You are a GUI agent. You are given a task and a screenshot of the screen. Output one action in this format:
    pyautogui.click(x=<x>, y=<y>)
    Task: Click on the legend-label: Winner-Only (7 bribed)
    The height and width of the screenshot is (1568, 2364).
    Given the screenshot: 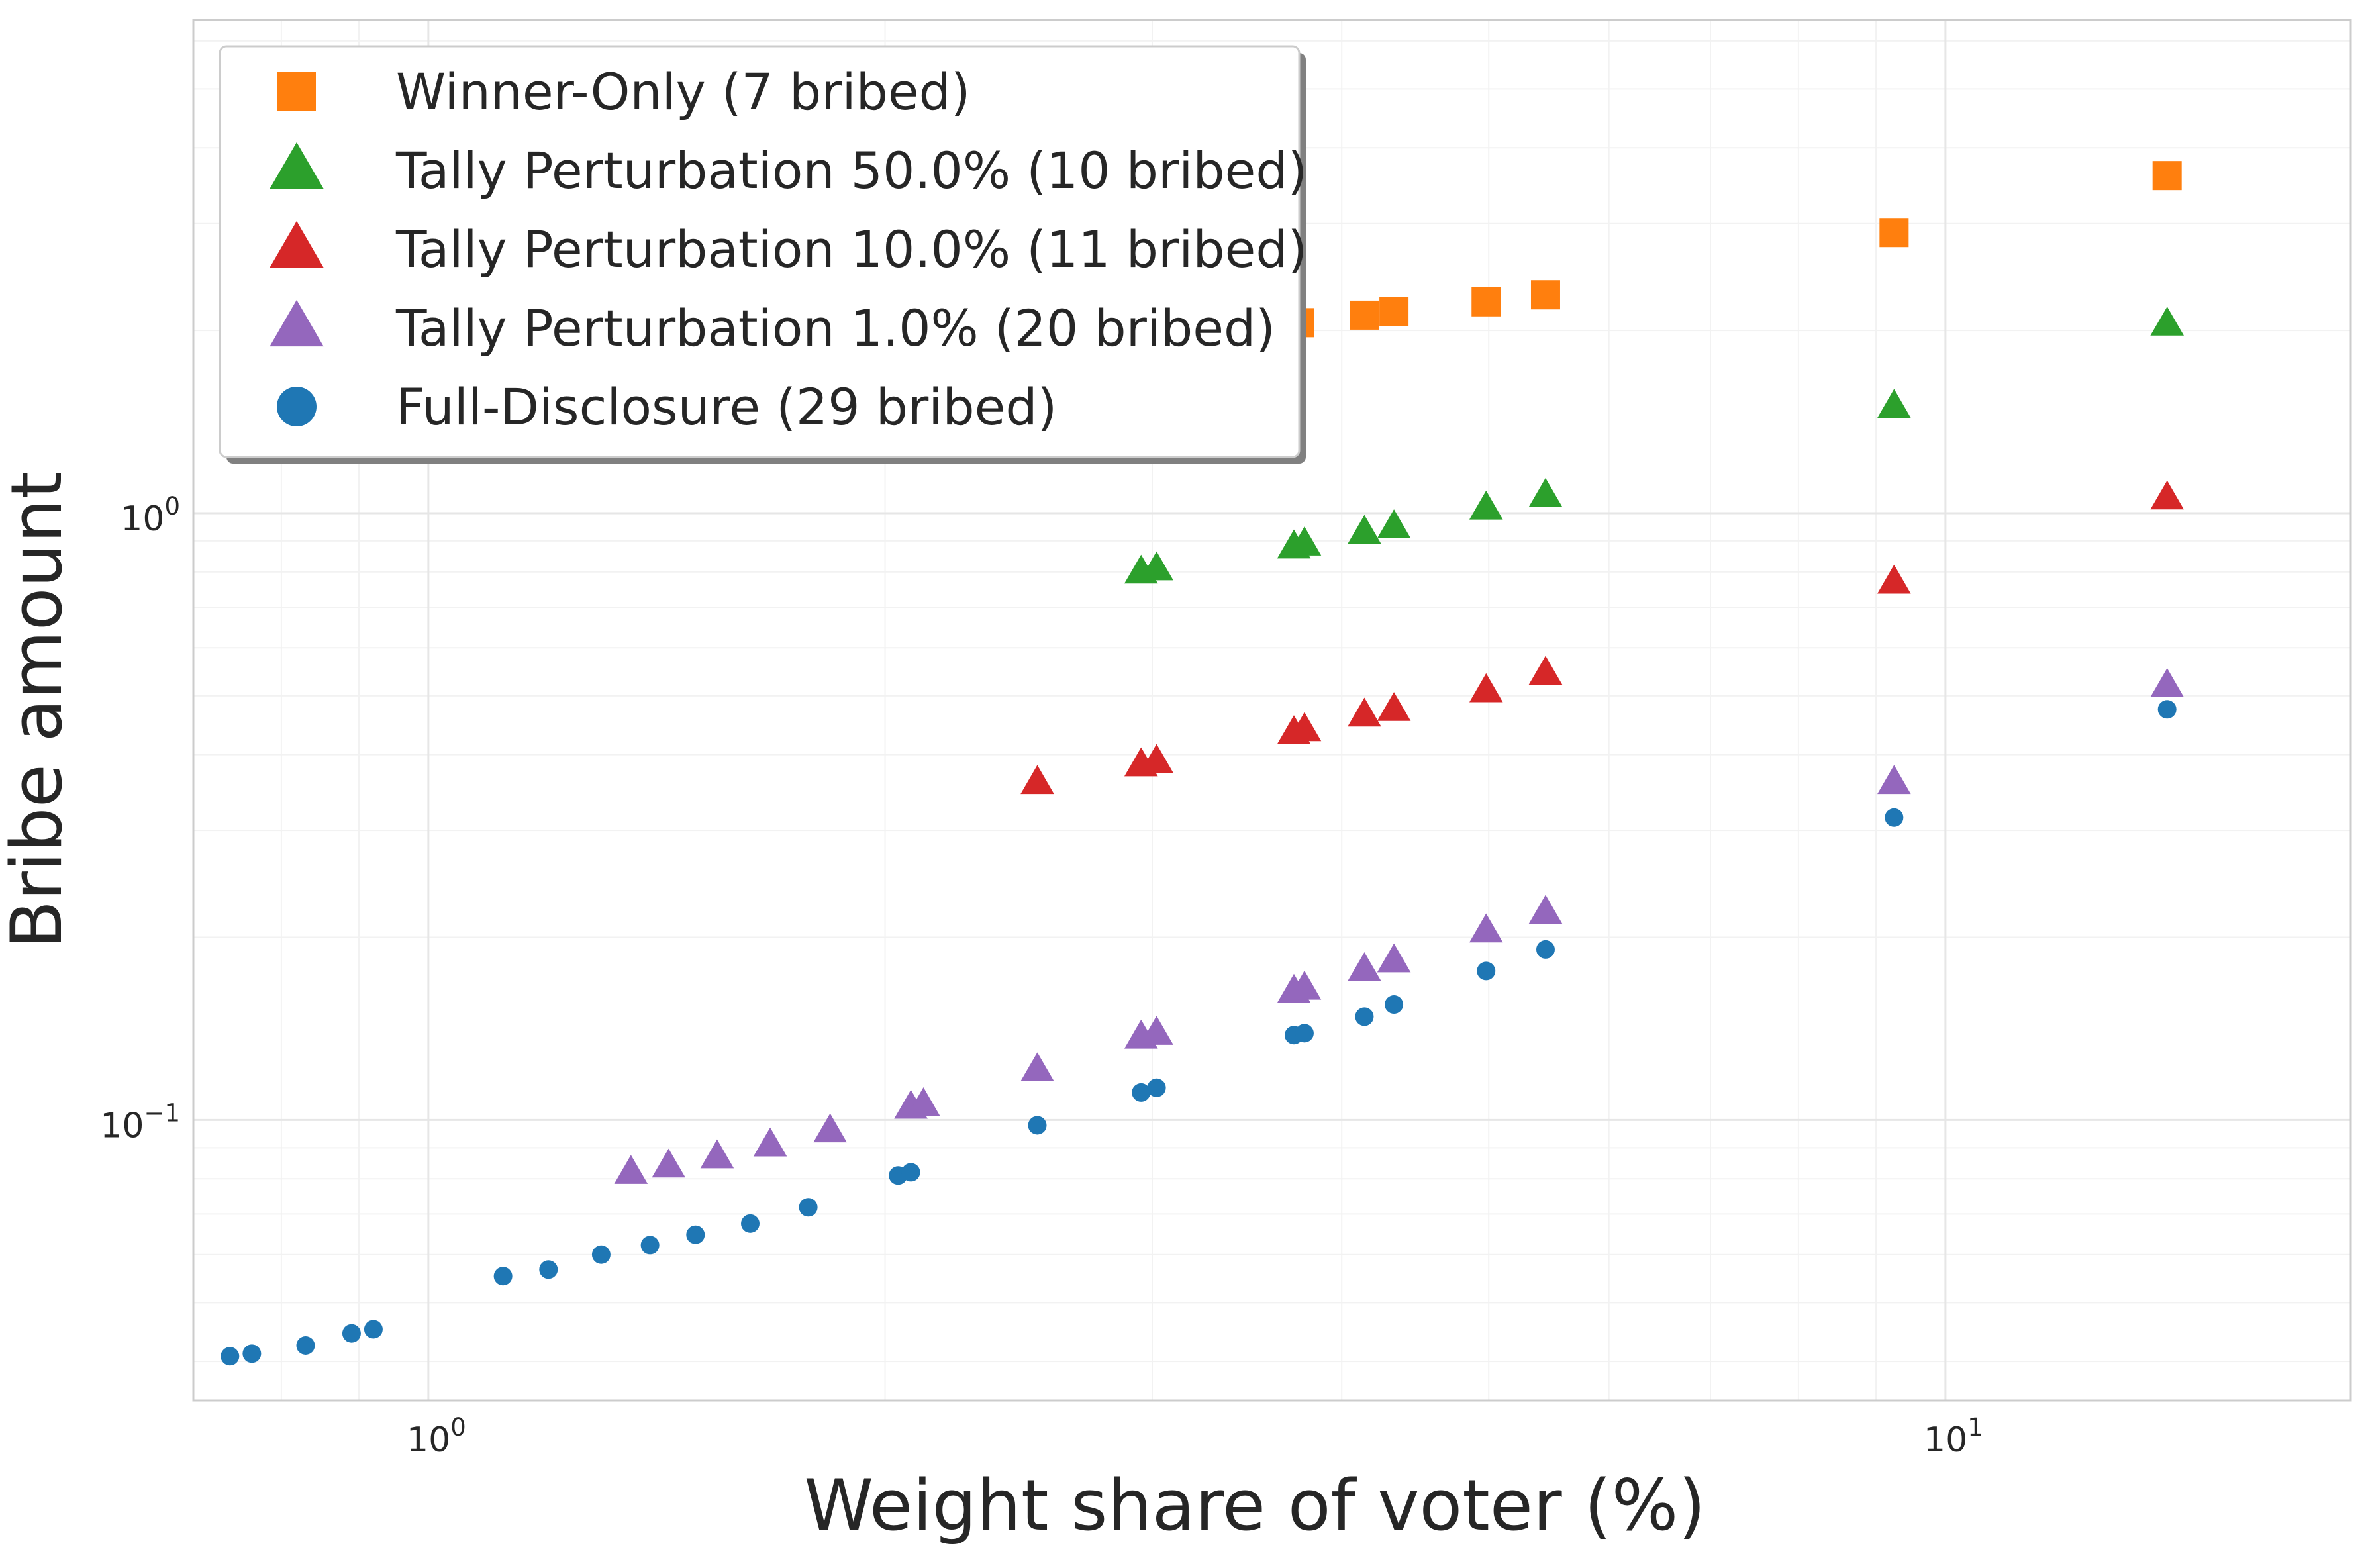 What is the action you would take?
    pyautogui.click(x=683, y=91)
    